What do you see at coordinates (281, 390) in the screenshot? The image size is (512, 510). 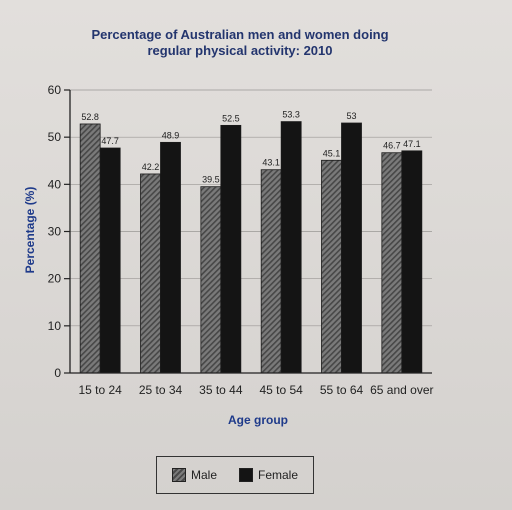 I see `x-tick-label: 45 to 54` at bounding box center [281, 390].